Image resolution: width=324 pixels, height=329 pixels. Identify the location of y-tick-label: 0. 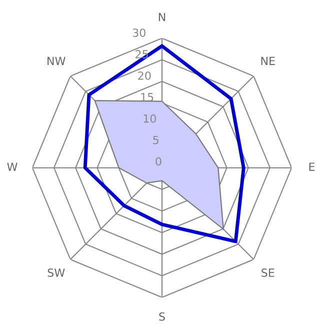
(159, 161).